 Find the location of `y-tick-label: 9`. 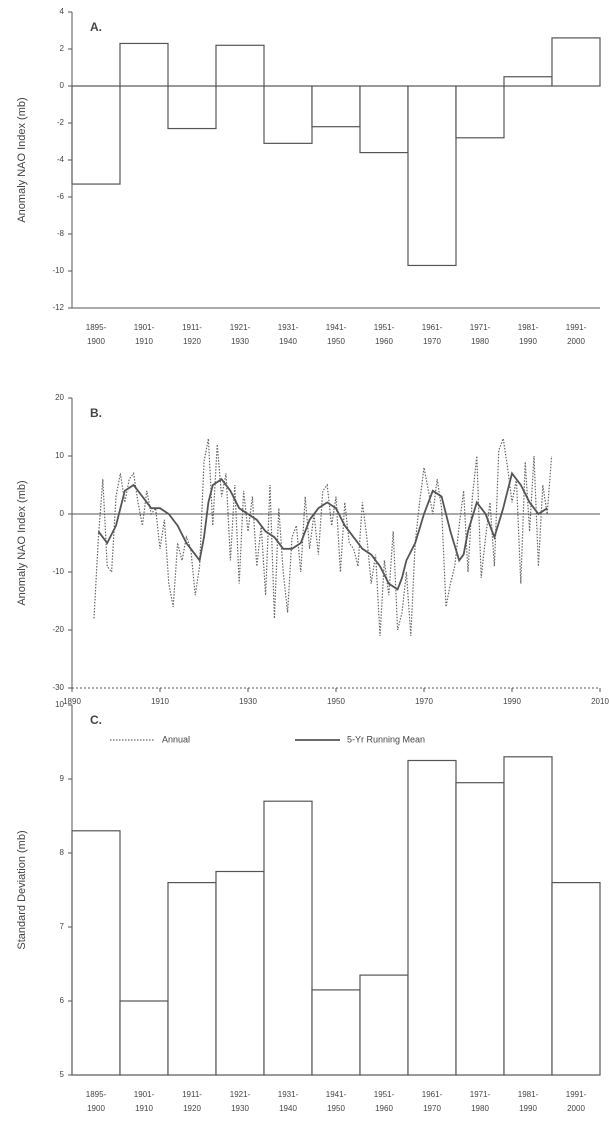

y-tick-label: 9 is located at coordinates (62, 778).